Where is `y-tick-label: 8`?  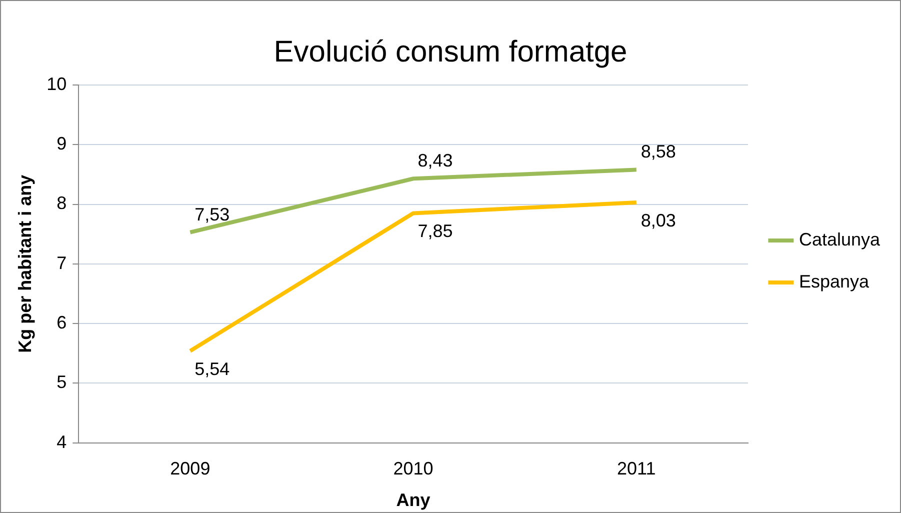 y-tick-label: 8 is located at coordinates (61, 203).